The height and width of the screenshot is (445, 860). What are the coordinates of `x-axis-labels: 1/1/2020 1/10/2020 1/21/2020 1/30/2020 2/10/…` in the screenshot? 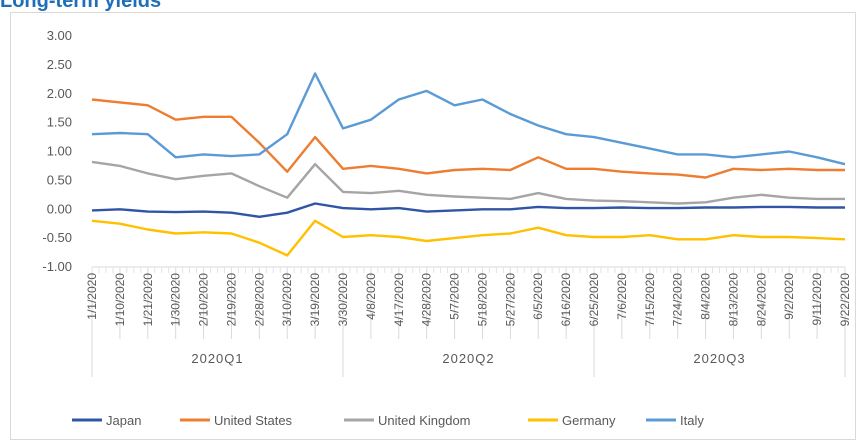 It's located at (468, 300).